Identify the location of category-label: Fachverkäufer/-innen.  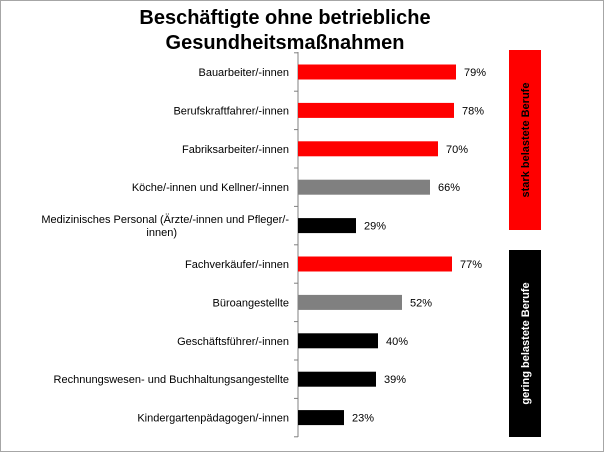
(237, 265).